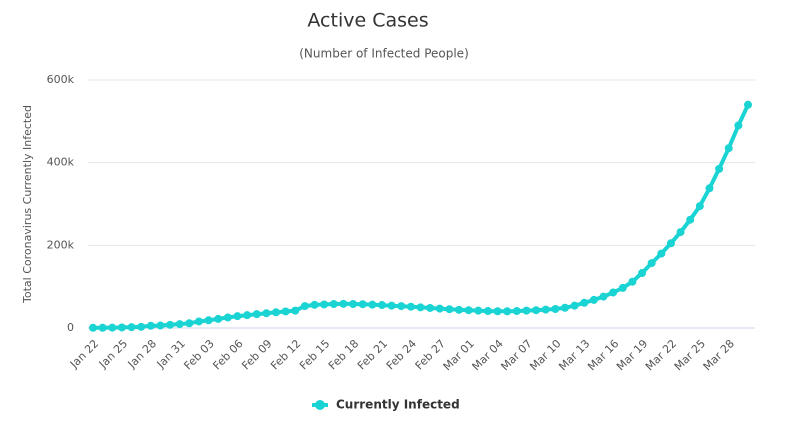 The width and height of the screenshot is (803, 425). I want to click on x-tick-label: Mar 07, so click(516, 355).